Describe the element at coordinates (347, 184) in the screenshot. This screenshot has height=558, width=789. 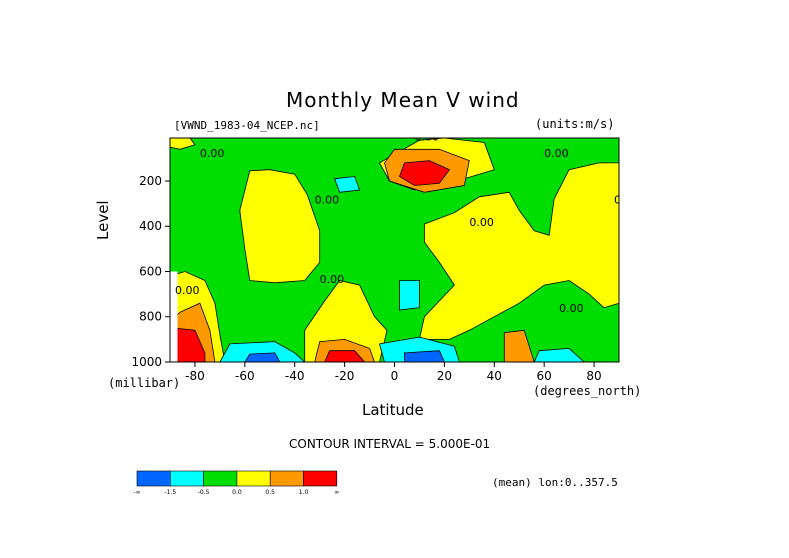
I see `cyan-region-upper` at that location.